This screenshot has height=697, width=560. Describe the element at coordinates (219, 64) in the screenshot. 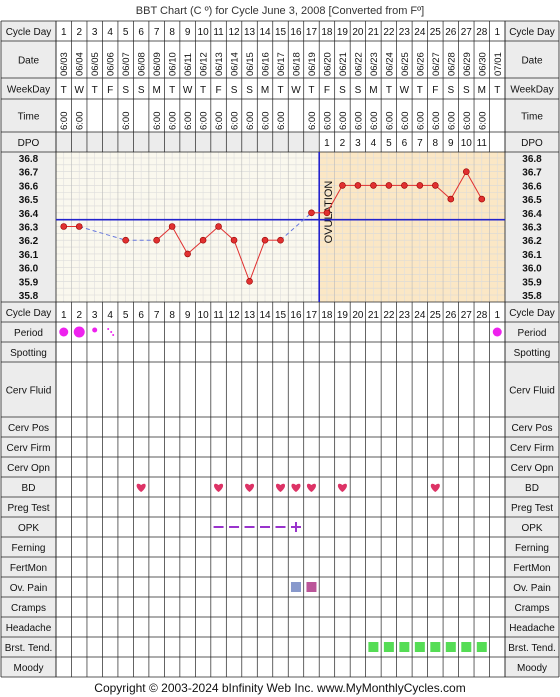

I see `date-value: 06/13` at that location.